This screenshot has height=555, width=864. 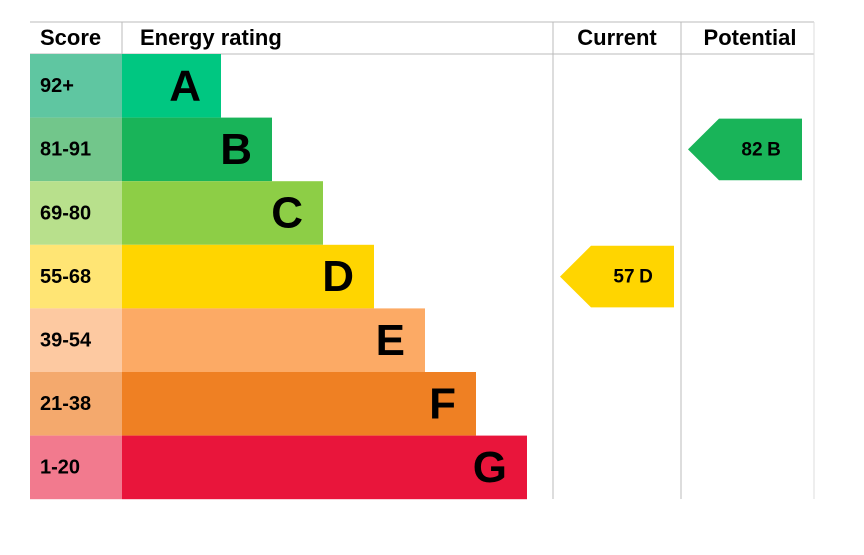 What do you see at coordinates (442, 403) in the screenshot?
I see `rating-letter: F` at bounding box center [442, 403].